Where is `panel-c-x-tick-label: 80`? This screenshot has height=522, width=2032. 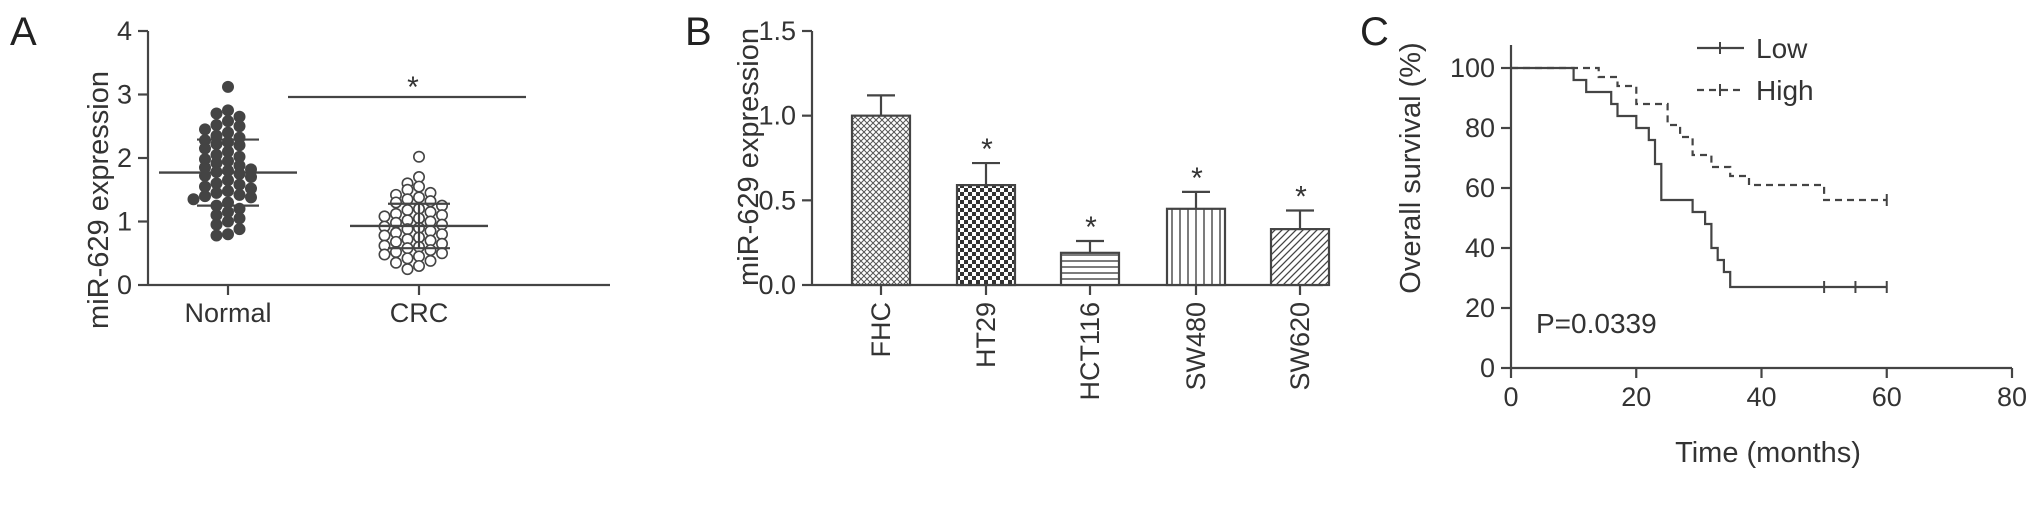 panel-c-x-tick-label: 80 is located at coordinates (2012, 397).